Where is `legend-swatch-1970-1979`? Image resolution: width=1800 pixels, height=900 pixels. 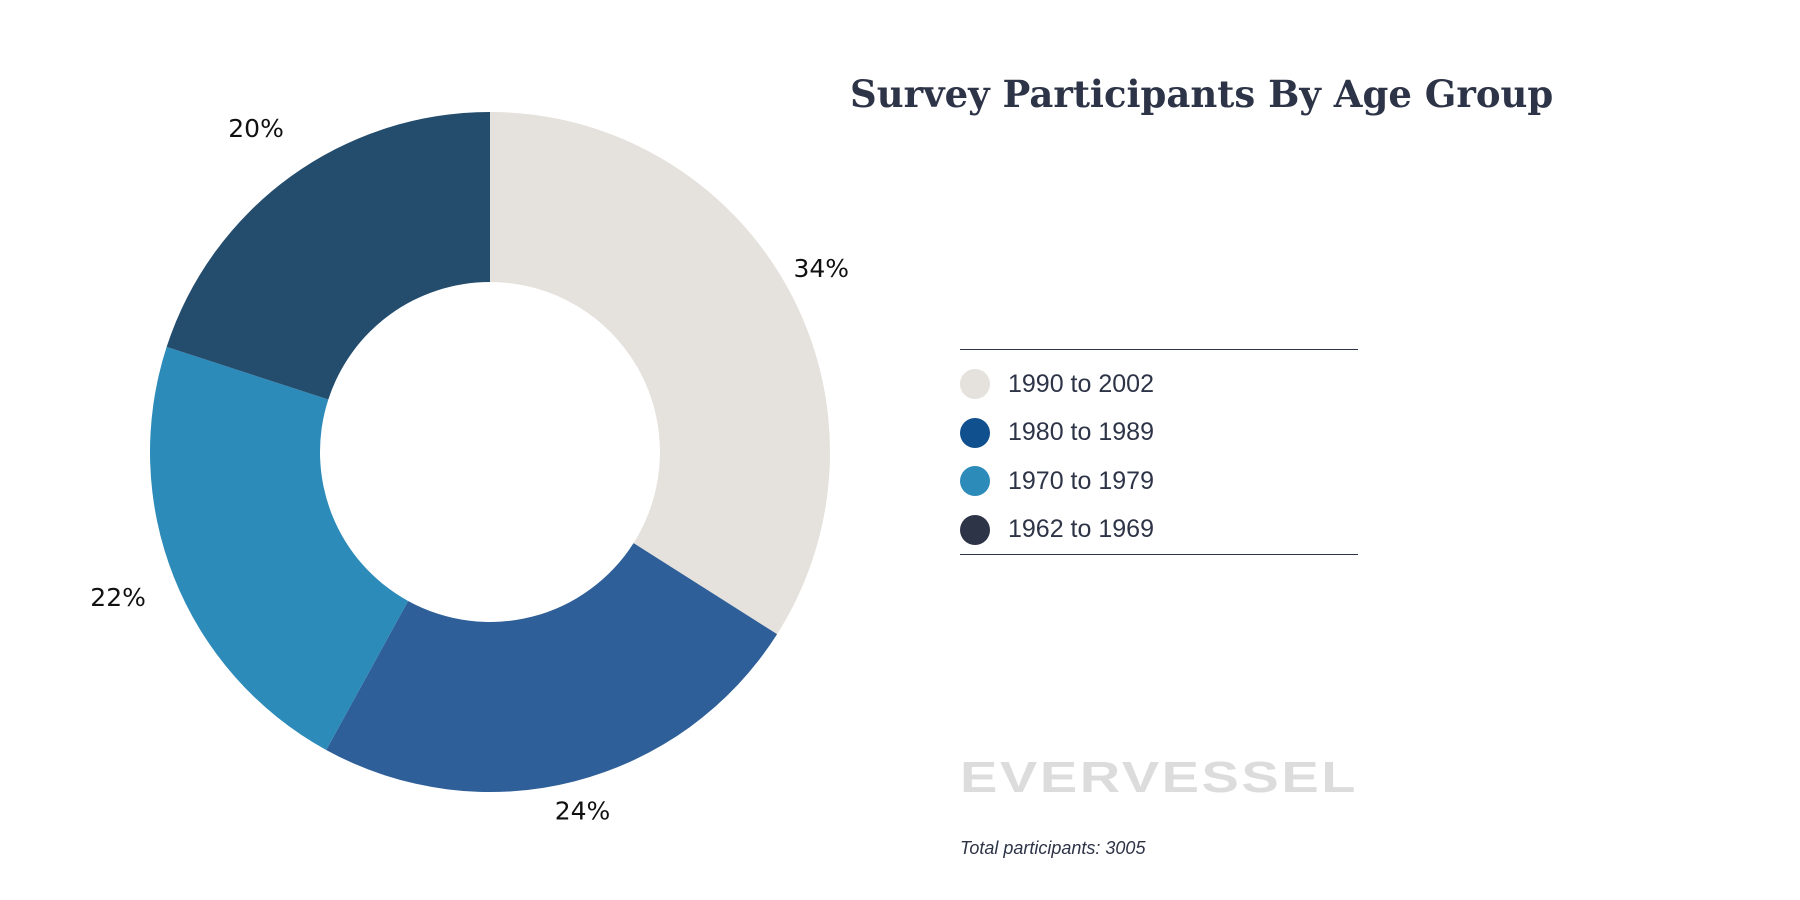 legend-swatch-1970-1979 is located at coordinates (975, 481).